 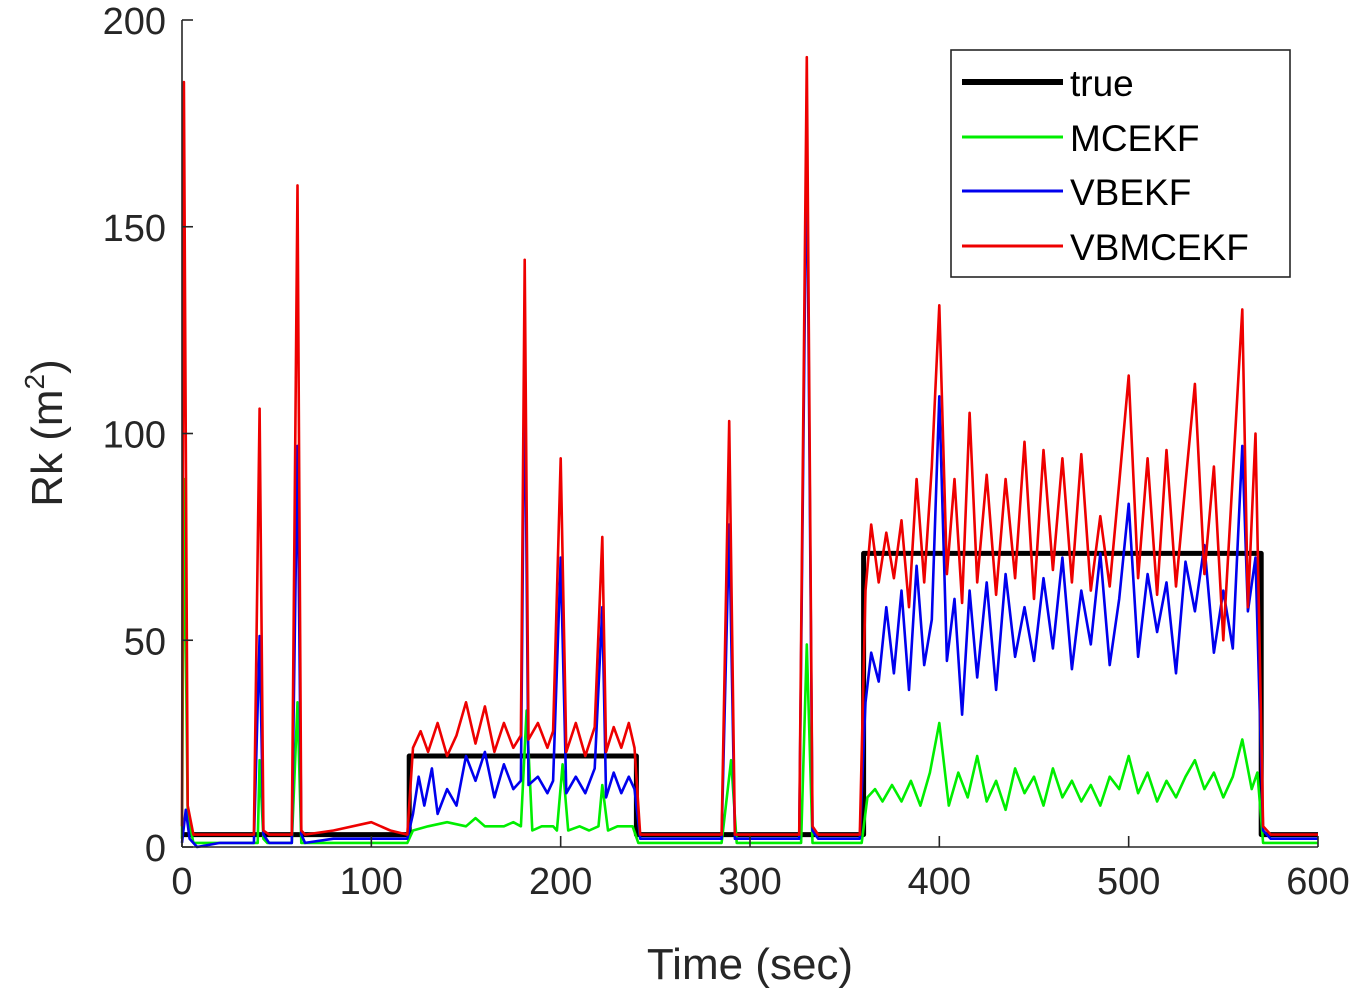 I want to click on x-axis-title: Time (sec), so click(x=750, y=964).